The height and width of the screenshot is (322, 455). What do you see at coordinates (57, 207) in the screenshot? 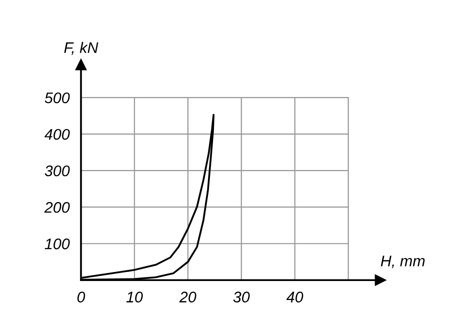
I see `y-tick-label: 200` at bounding box center [57, 207].